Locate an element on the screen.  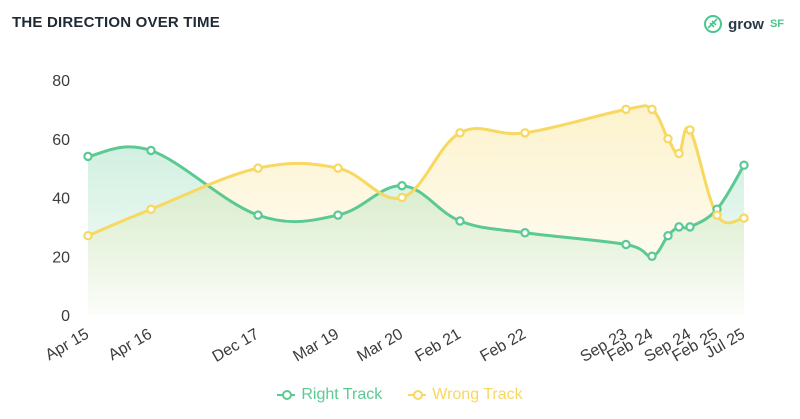
y-tick-label: 80 is located at coordinates (61, 81).